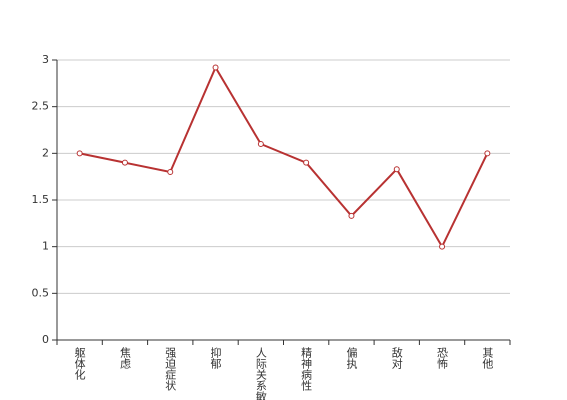 The width and height of the screenshot is (567, 400). What do you see at coordinates (351, 358) in the screenshot?
I see `x-tick-label: 偏执` at bounding box center [351, 358].